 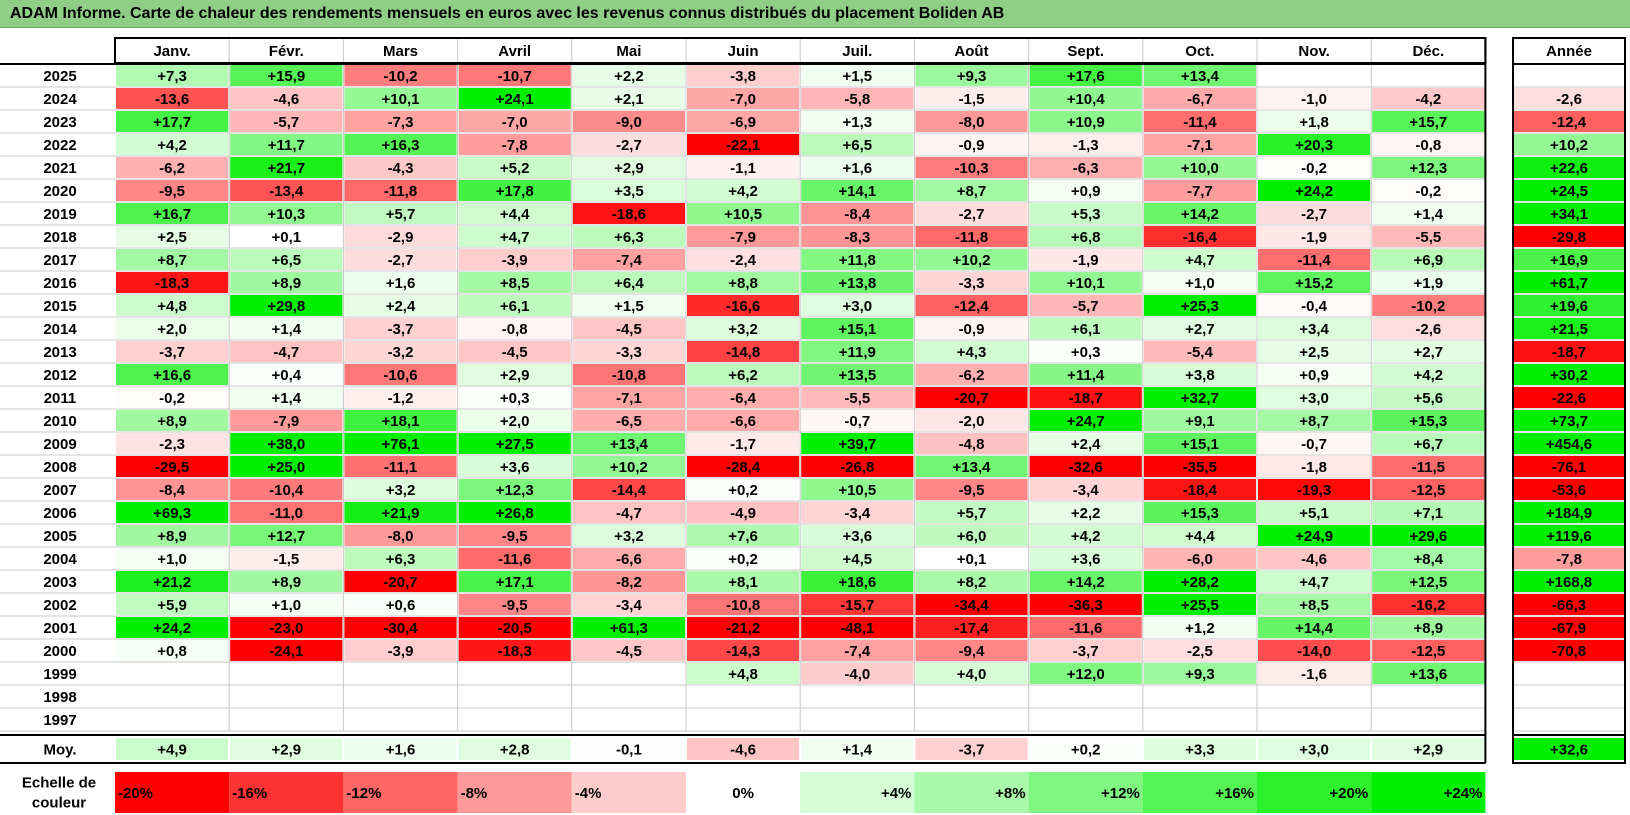 What do you see at coordinates (59, 490) in the screenshot?
I see `row-year-label: 2007` at bounding box center [59, 490].